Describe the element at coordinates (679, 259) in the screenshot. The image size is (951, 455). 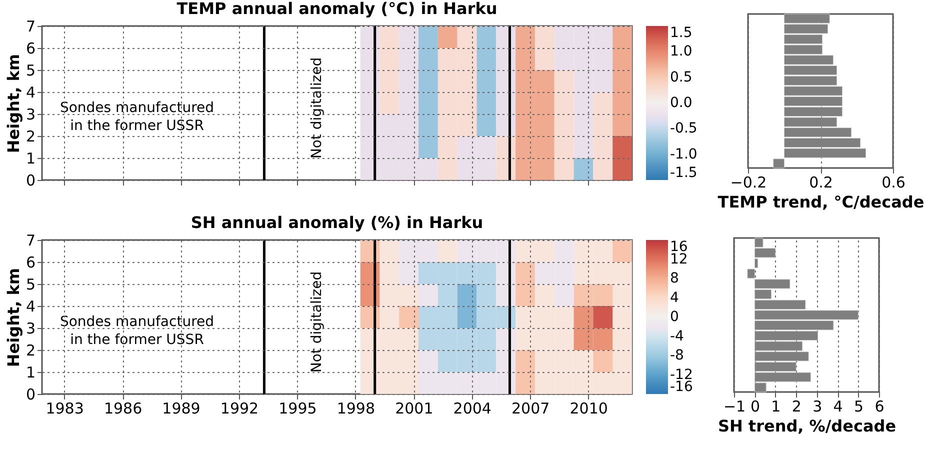
I see `color-bar-label: 12` at that location.